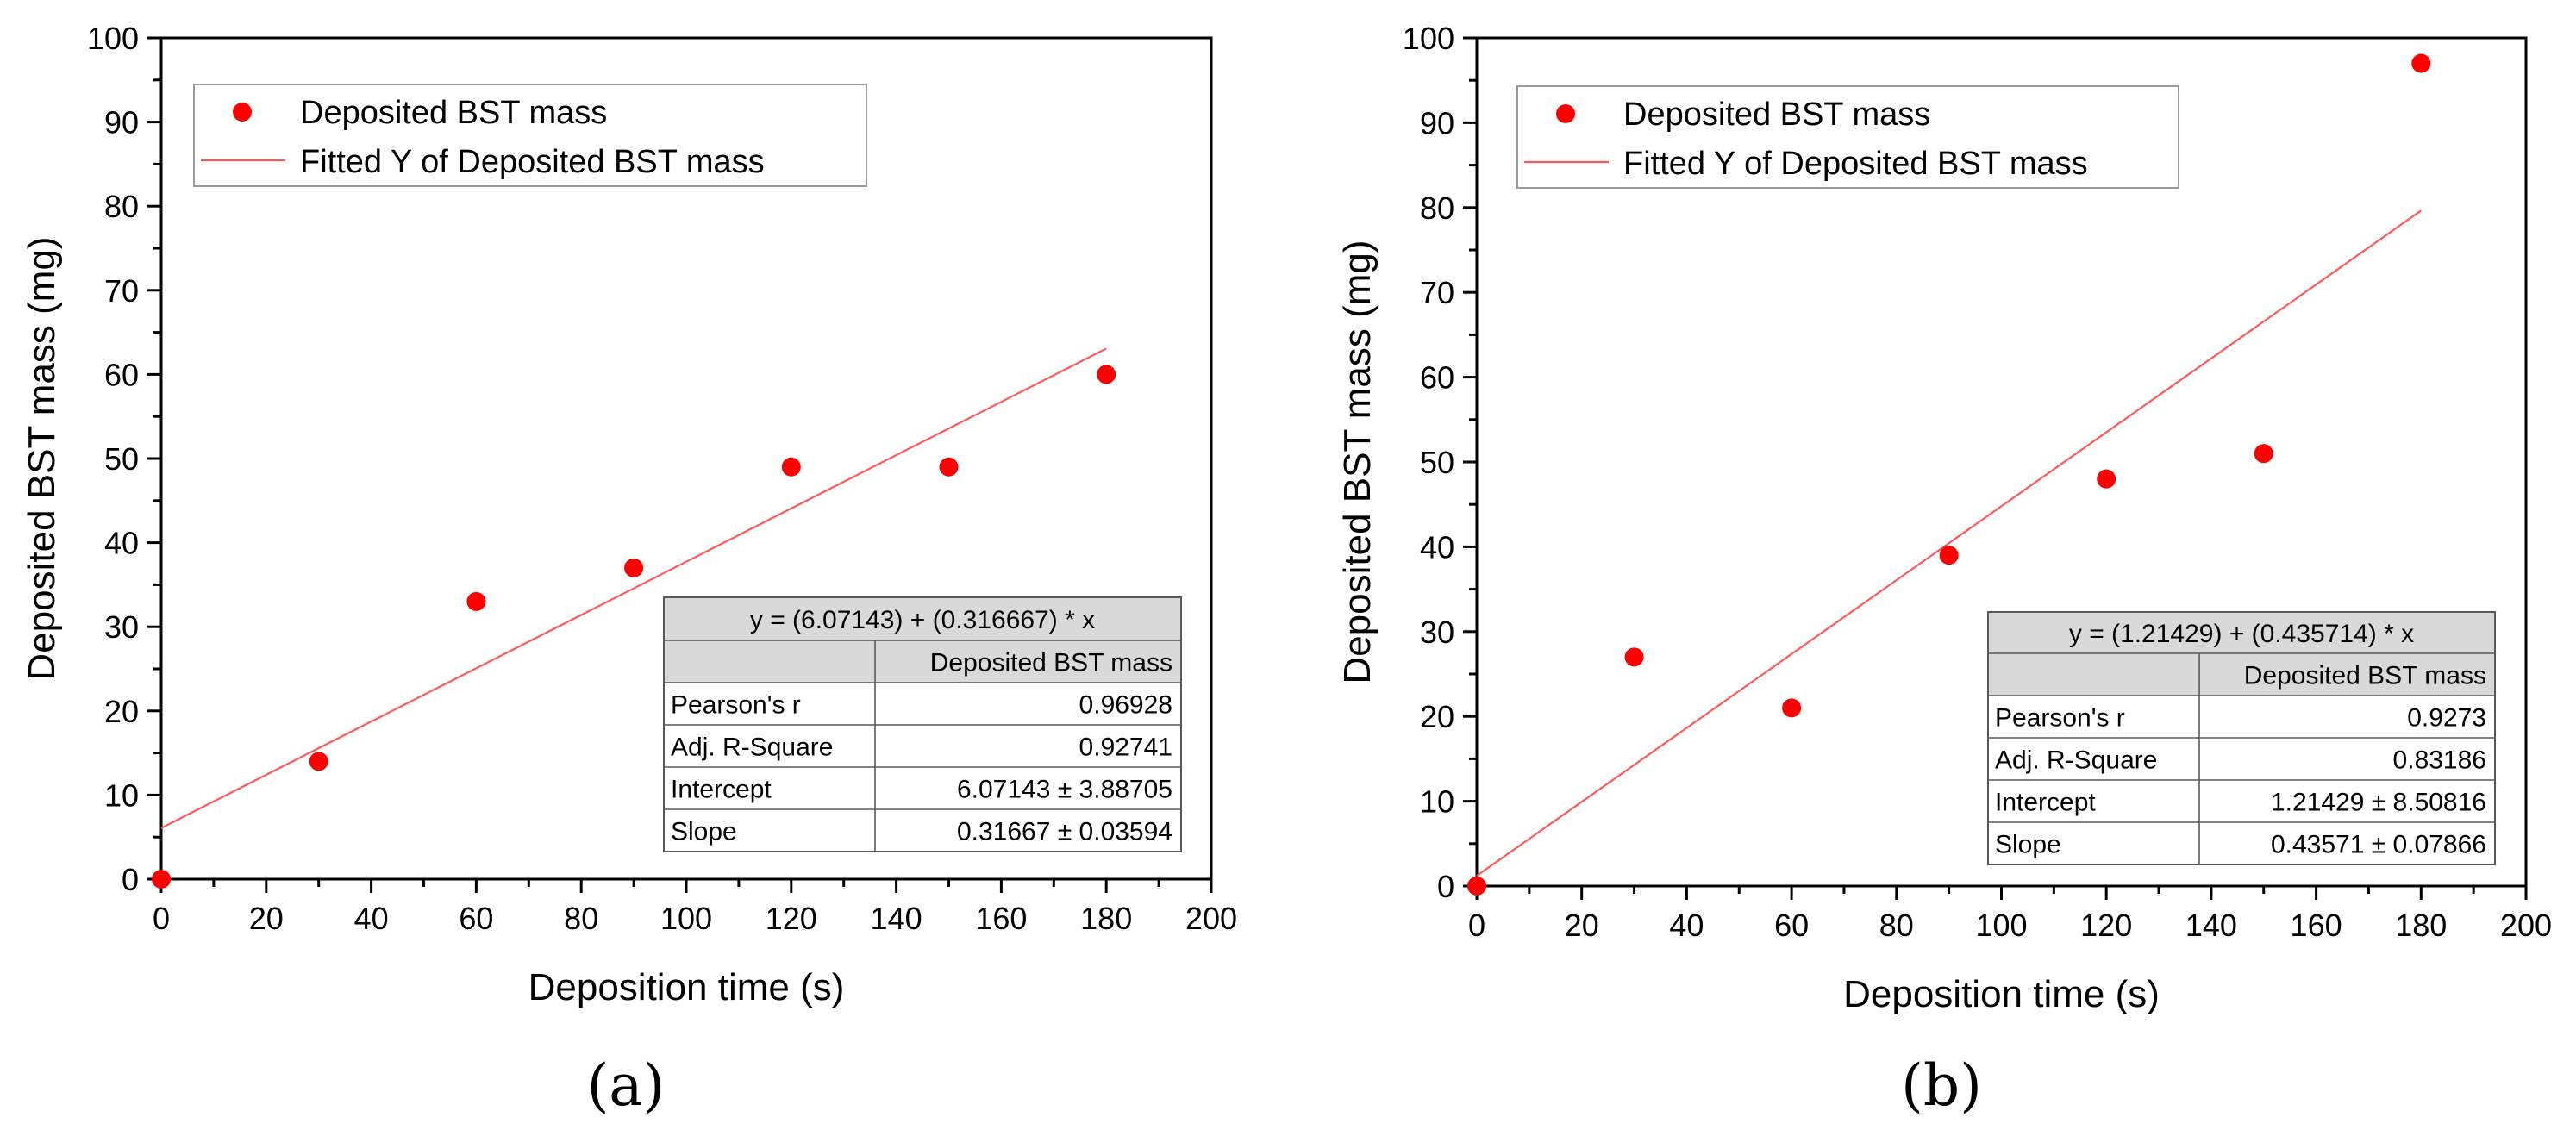 The image size is (2576, 1136). Describe the element at coordinates (1941, 1085) in the screenshot. I see `panel-label: (b)` at that location.